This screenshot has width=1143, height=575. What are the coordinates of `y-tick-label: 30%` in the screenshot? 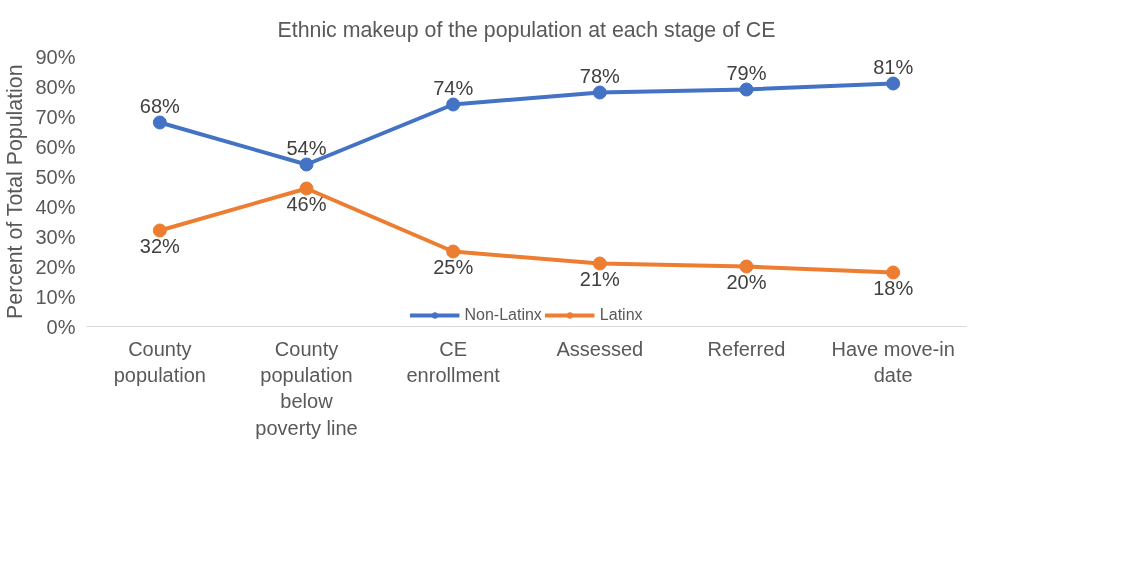 It's located at (55, 236).